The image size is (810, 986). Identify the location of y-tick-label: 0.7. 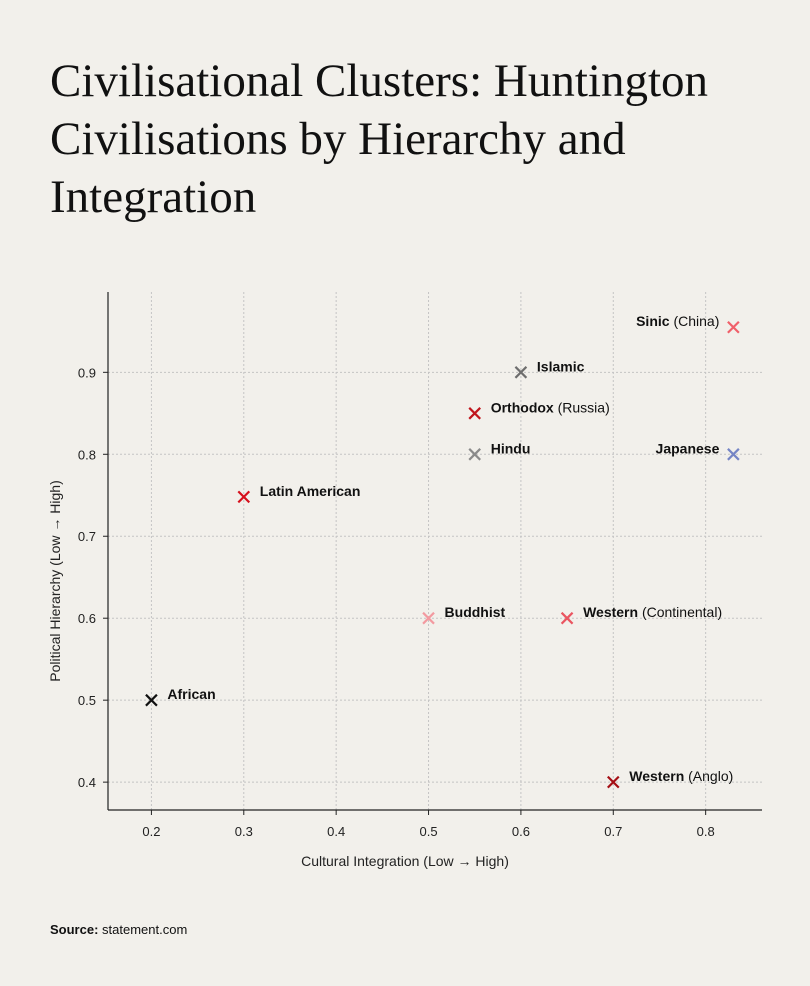
(87, 536).